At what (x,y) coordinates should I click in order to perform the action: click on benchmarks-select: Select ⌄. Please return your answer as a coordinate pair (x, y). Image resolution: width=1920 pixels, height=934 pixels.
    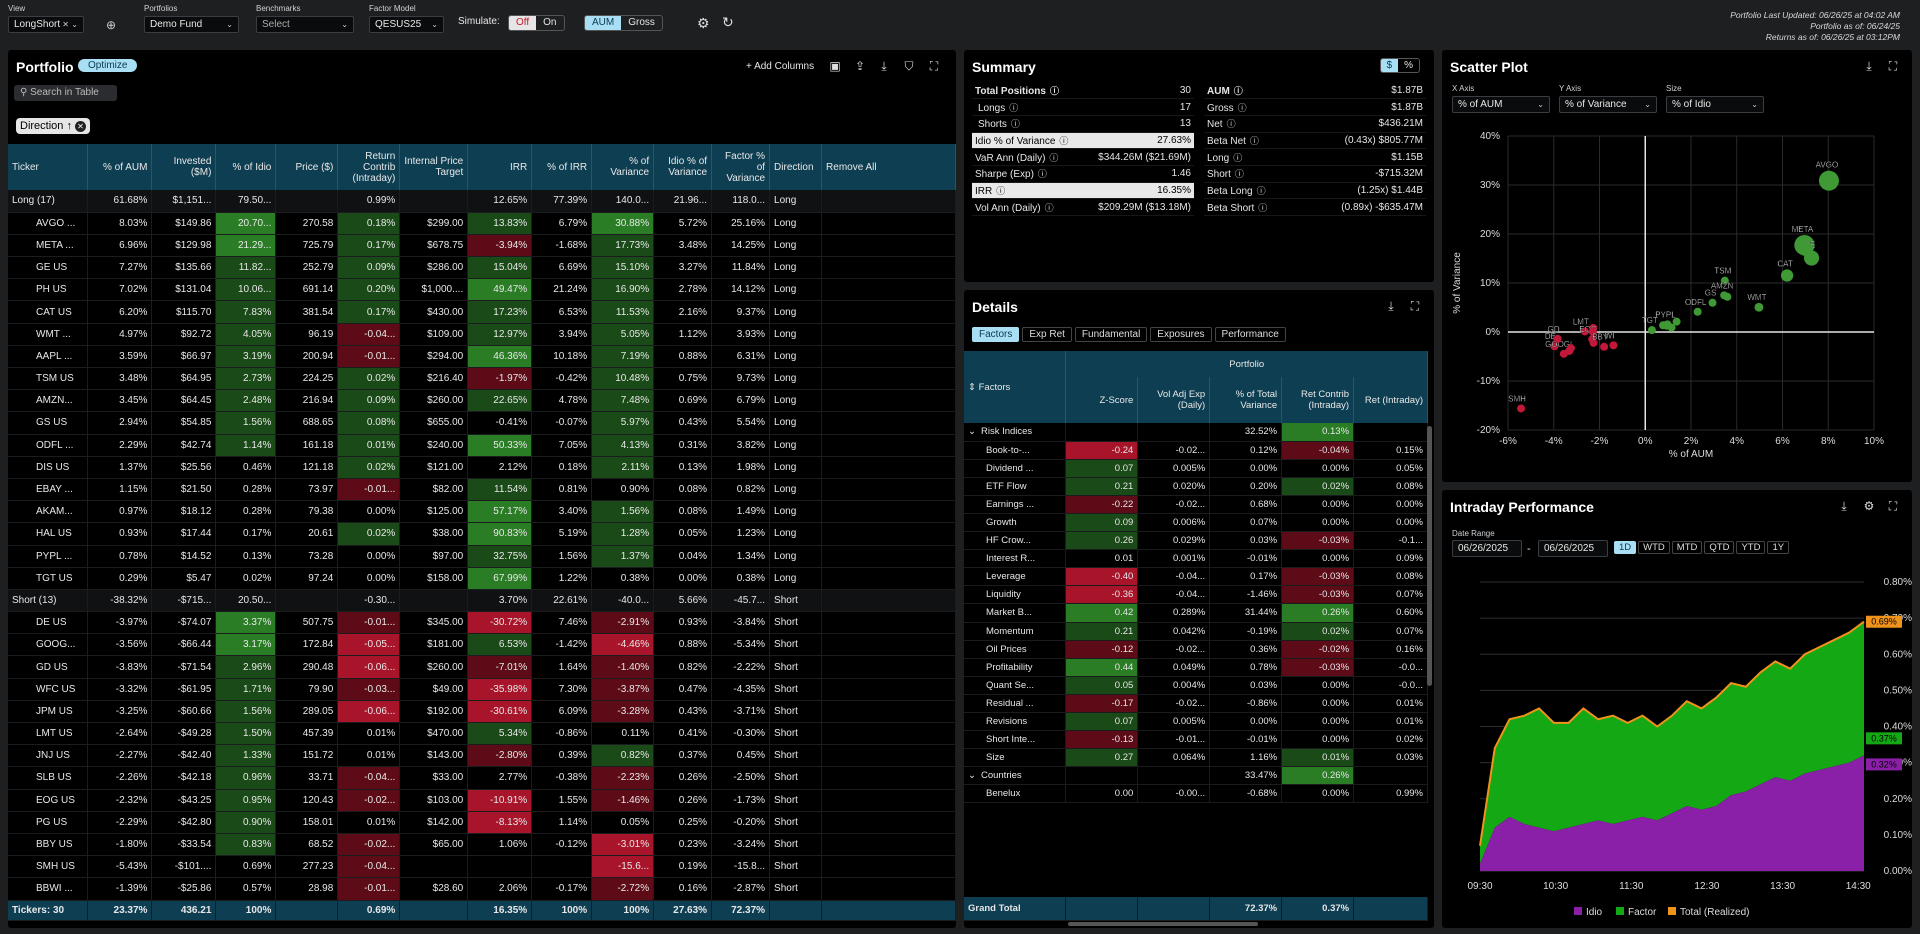
    Looking at the image, I should click on (305, 24).